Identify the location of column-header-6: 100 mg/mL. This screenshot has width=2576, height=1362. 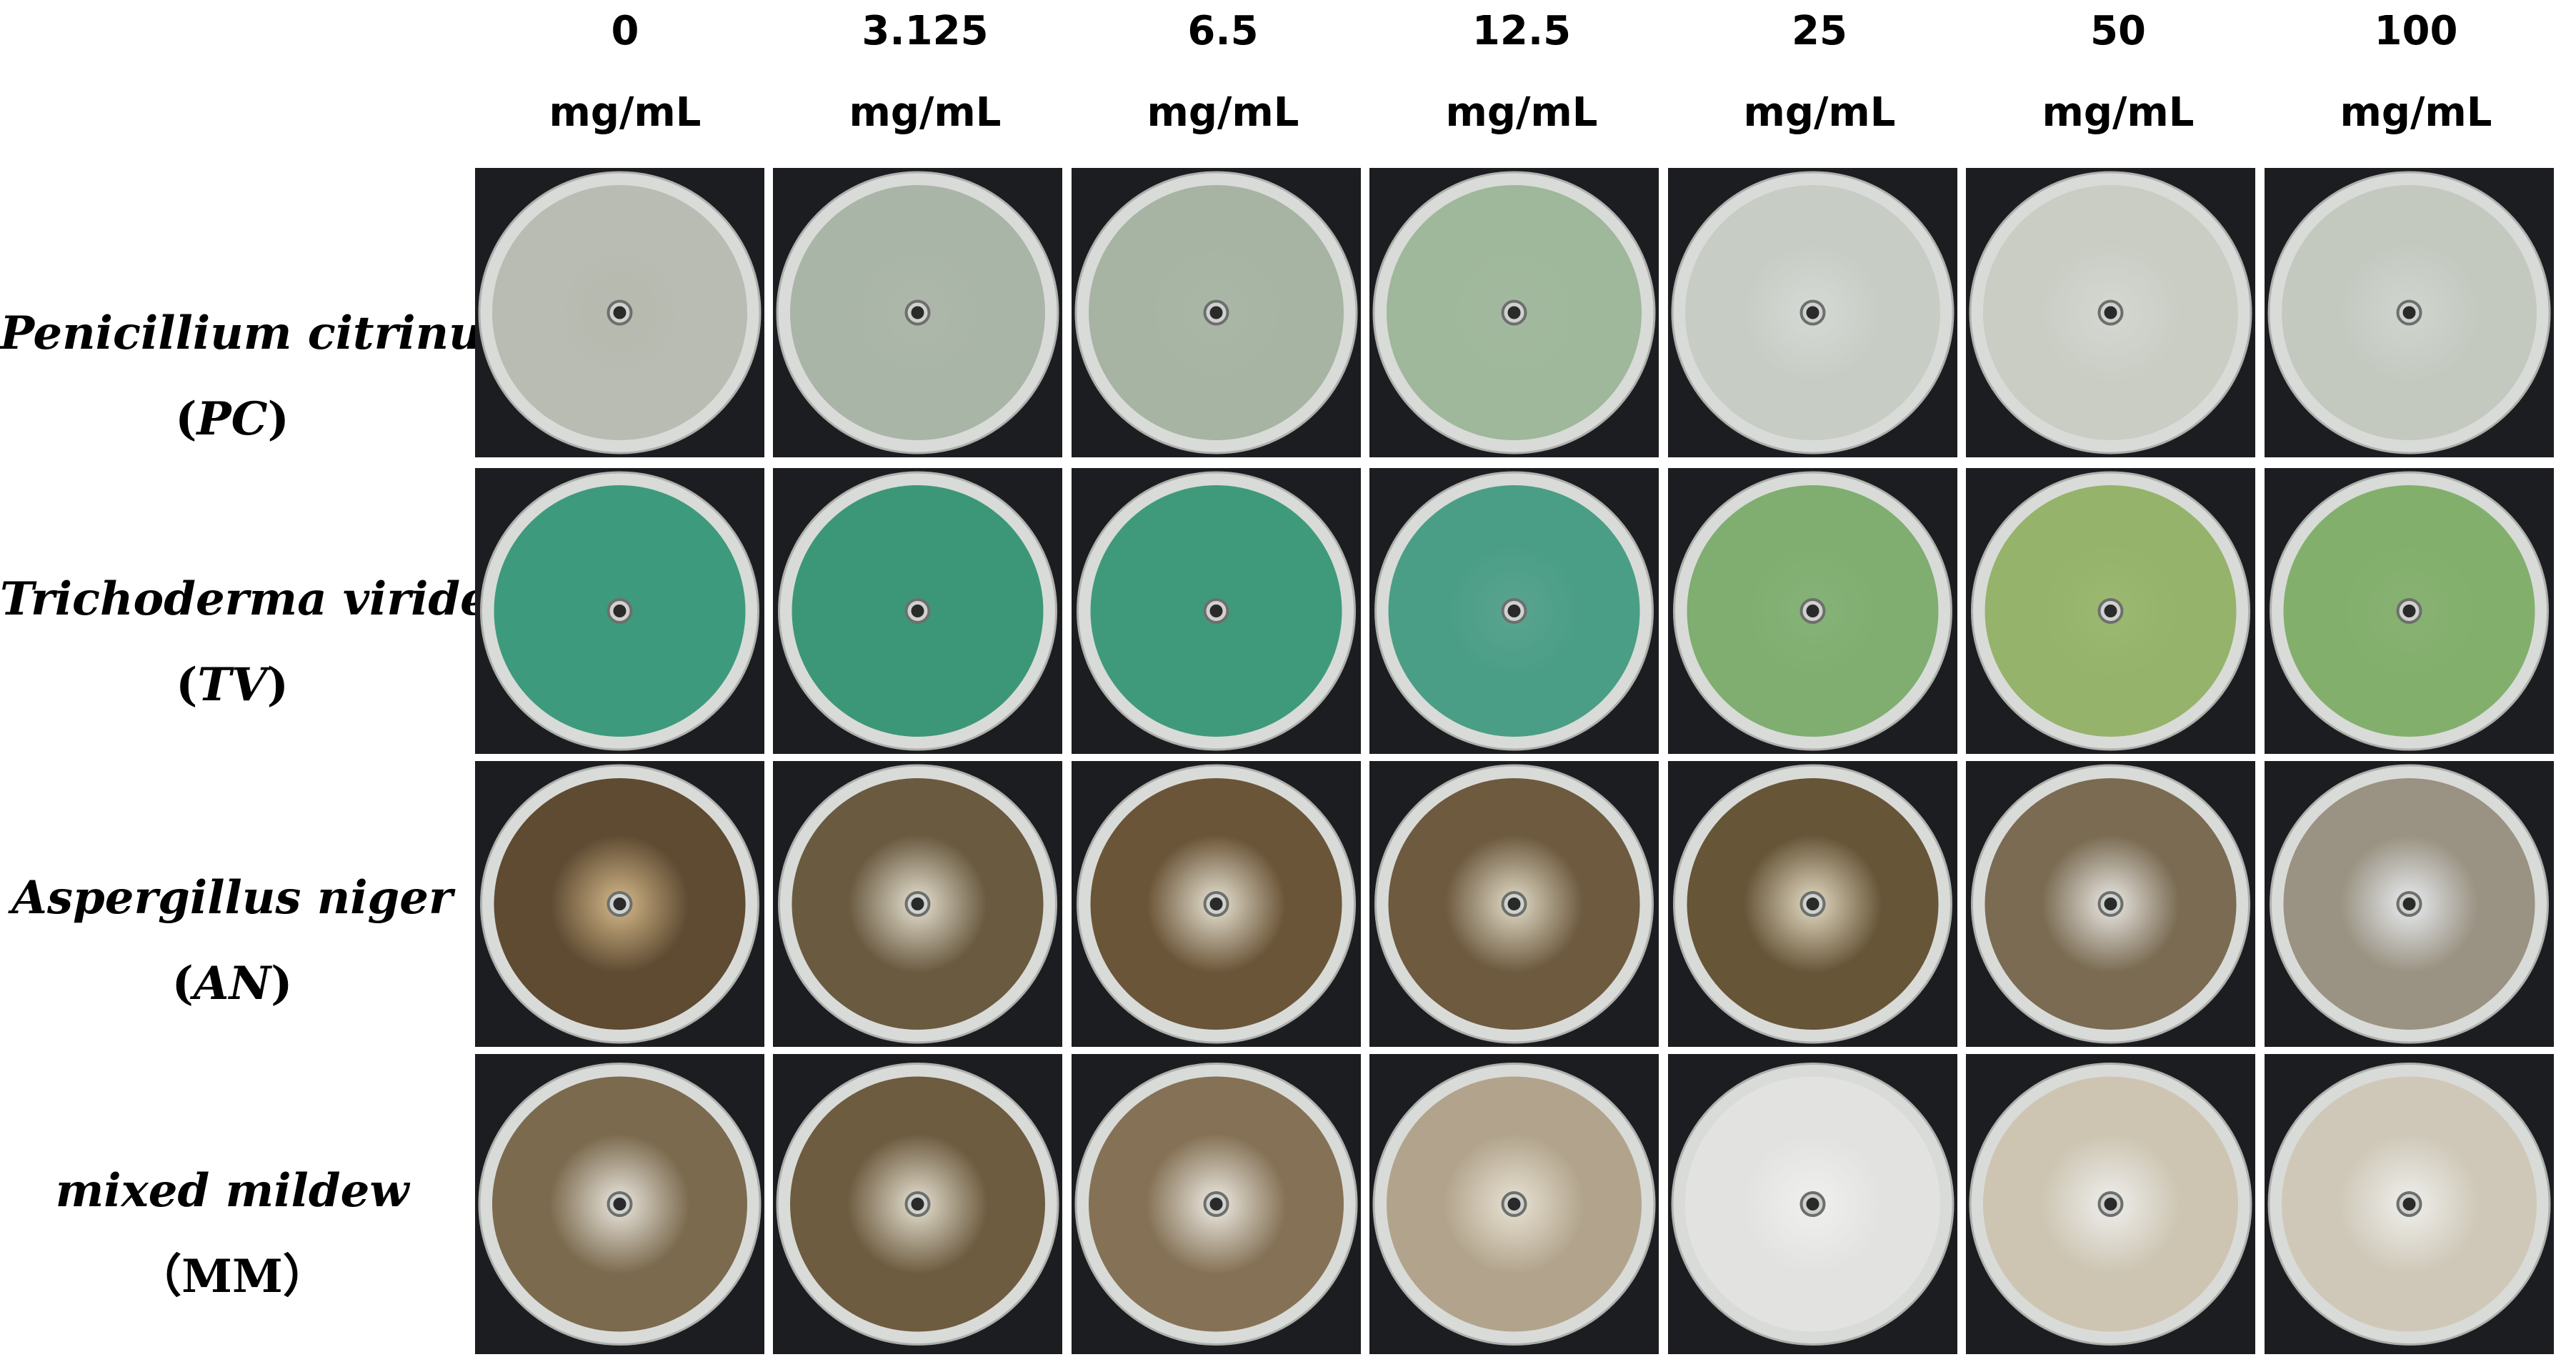
(2416, 72).